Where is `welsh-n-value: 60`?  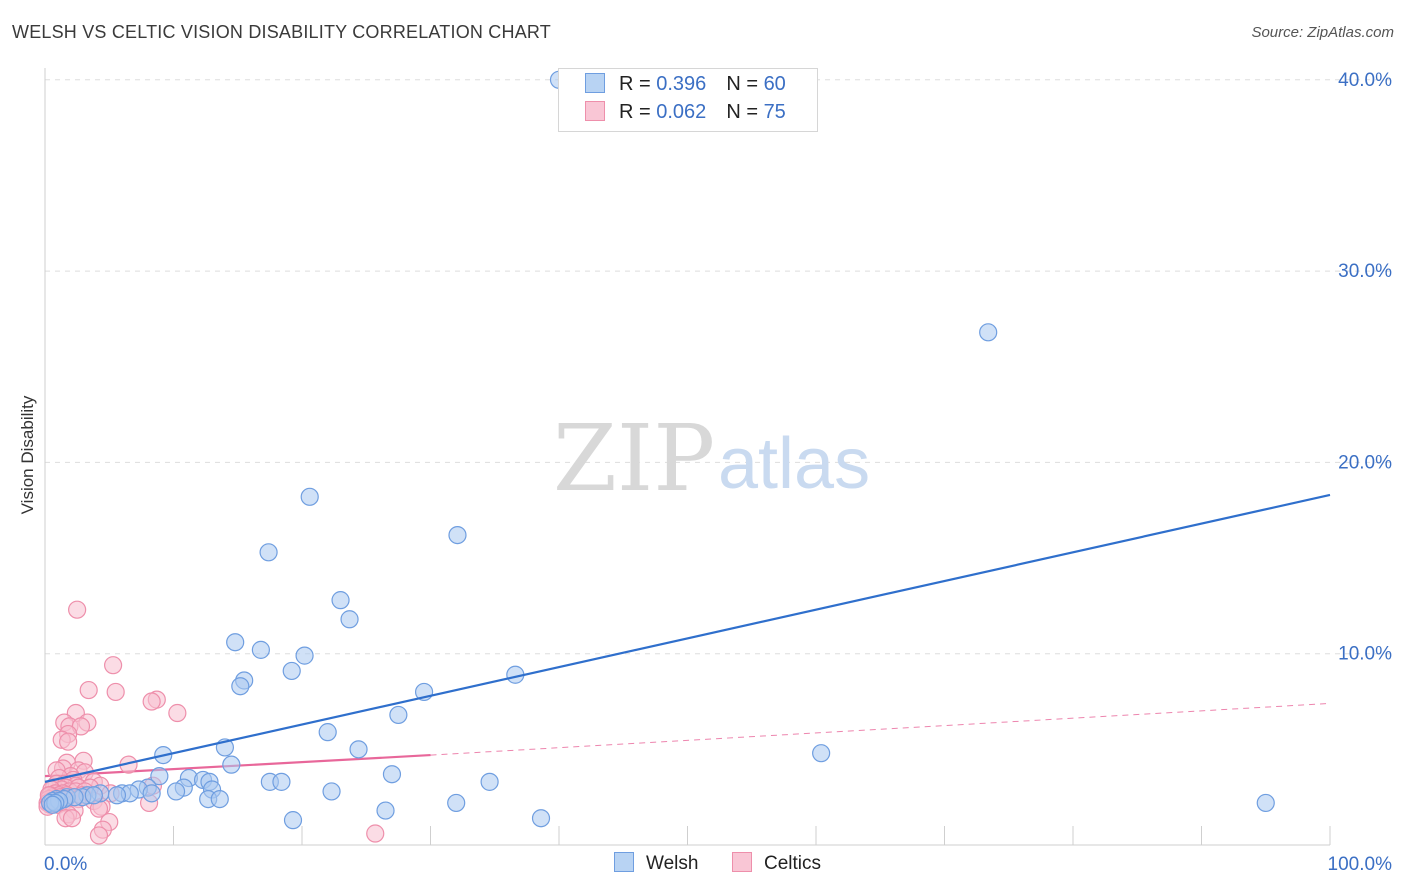
welsh-n-value: 60 is located at coordinates (774, 84).